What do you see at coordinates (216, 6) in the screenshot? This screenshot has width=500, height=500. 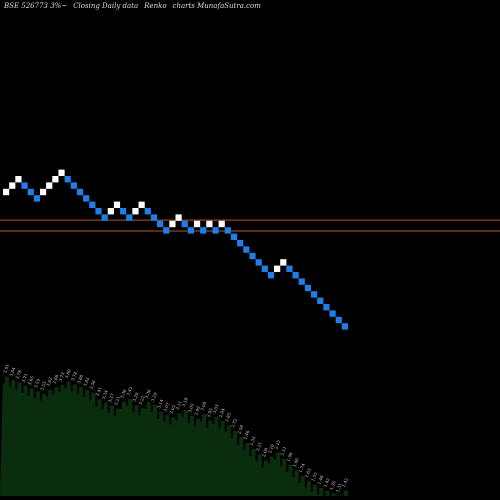 I see `brand-label: charts MunafaSutra.com` at bounding box center [216, 6].